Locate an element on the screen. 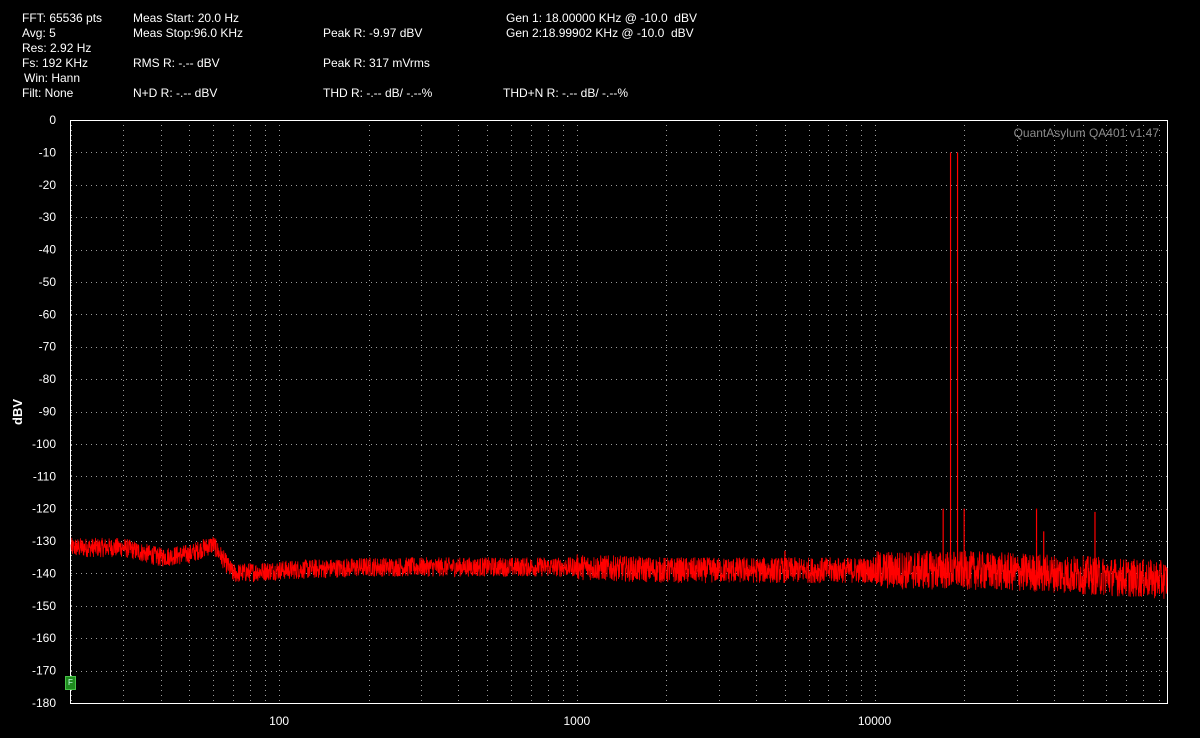 The height and width of the screenshot is (738, 1200). y-tick-label: -150 is located at coordinates (44, 606).